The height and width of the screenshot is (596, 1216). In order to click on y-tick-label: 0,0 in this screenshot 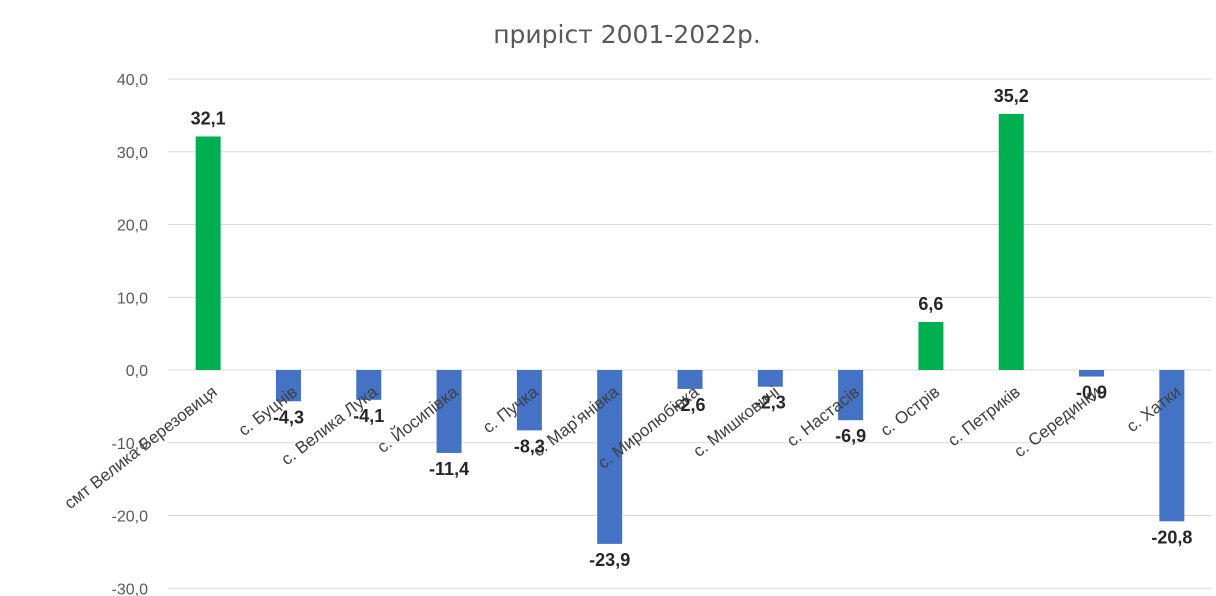, I will do `click(137, 371)`.